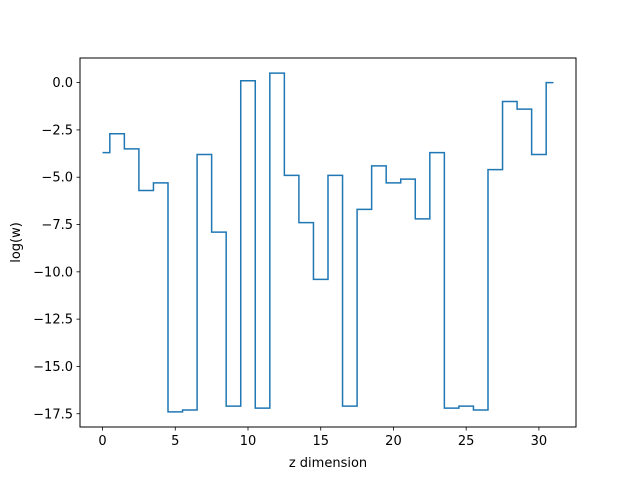 This screenshot has height=480, width=640. I want to click on x-tick-label: 10, so click(248, 441).